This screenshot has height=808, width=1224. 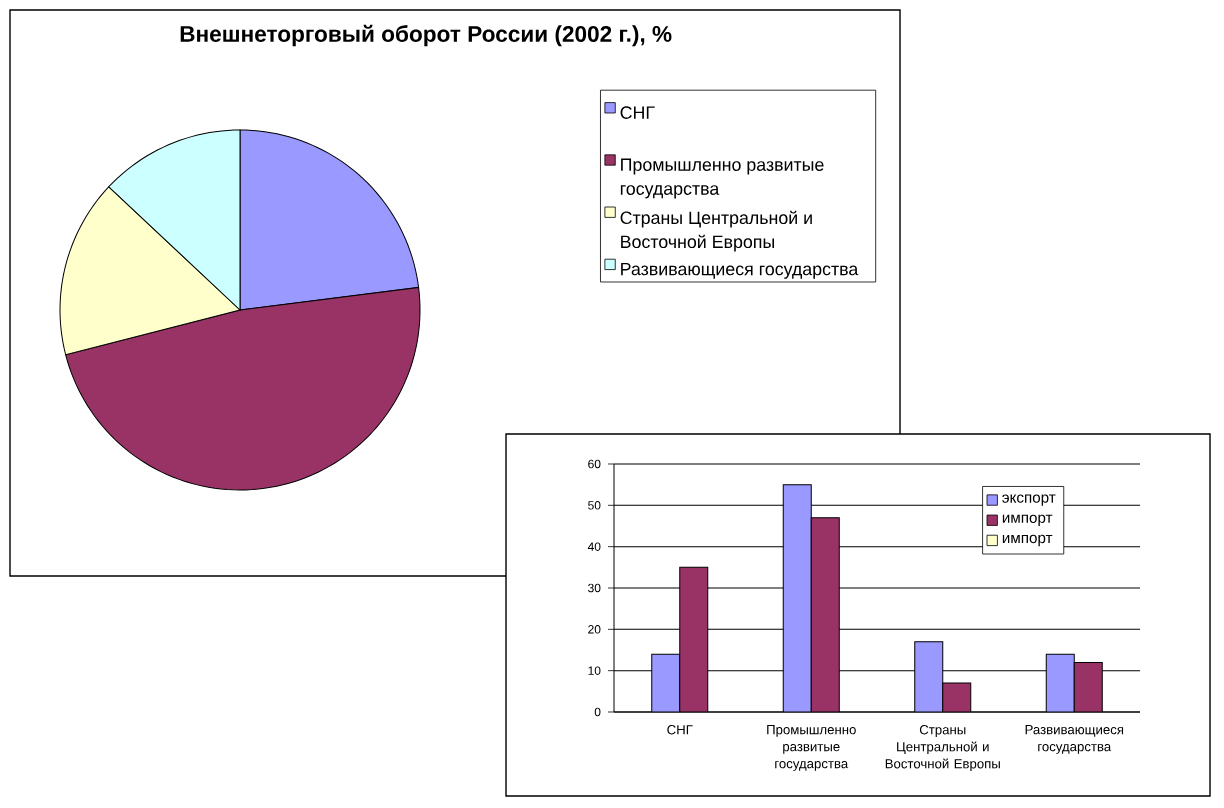 What do you see at coordinates (716, 231) in the screenshot?
I see `legend-label: Страны Центральной и Восточной Европы` at bounding box center [716, 231].